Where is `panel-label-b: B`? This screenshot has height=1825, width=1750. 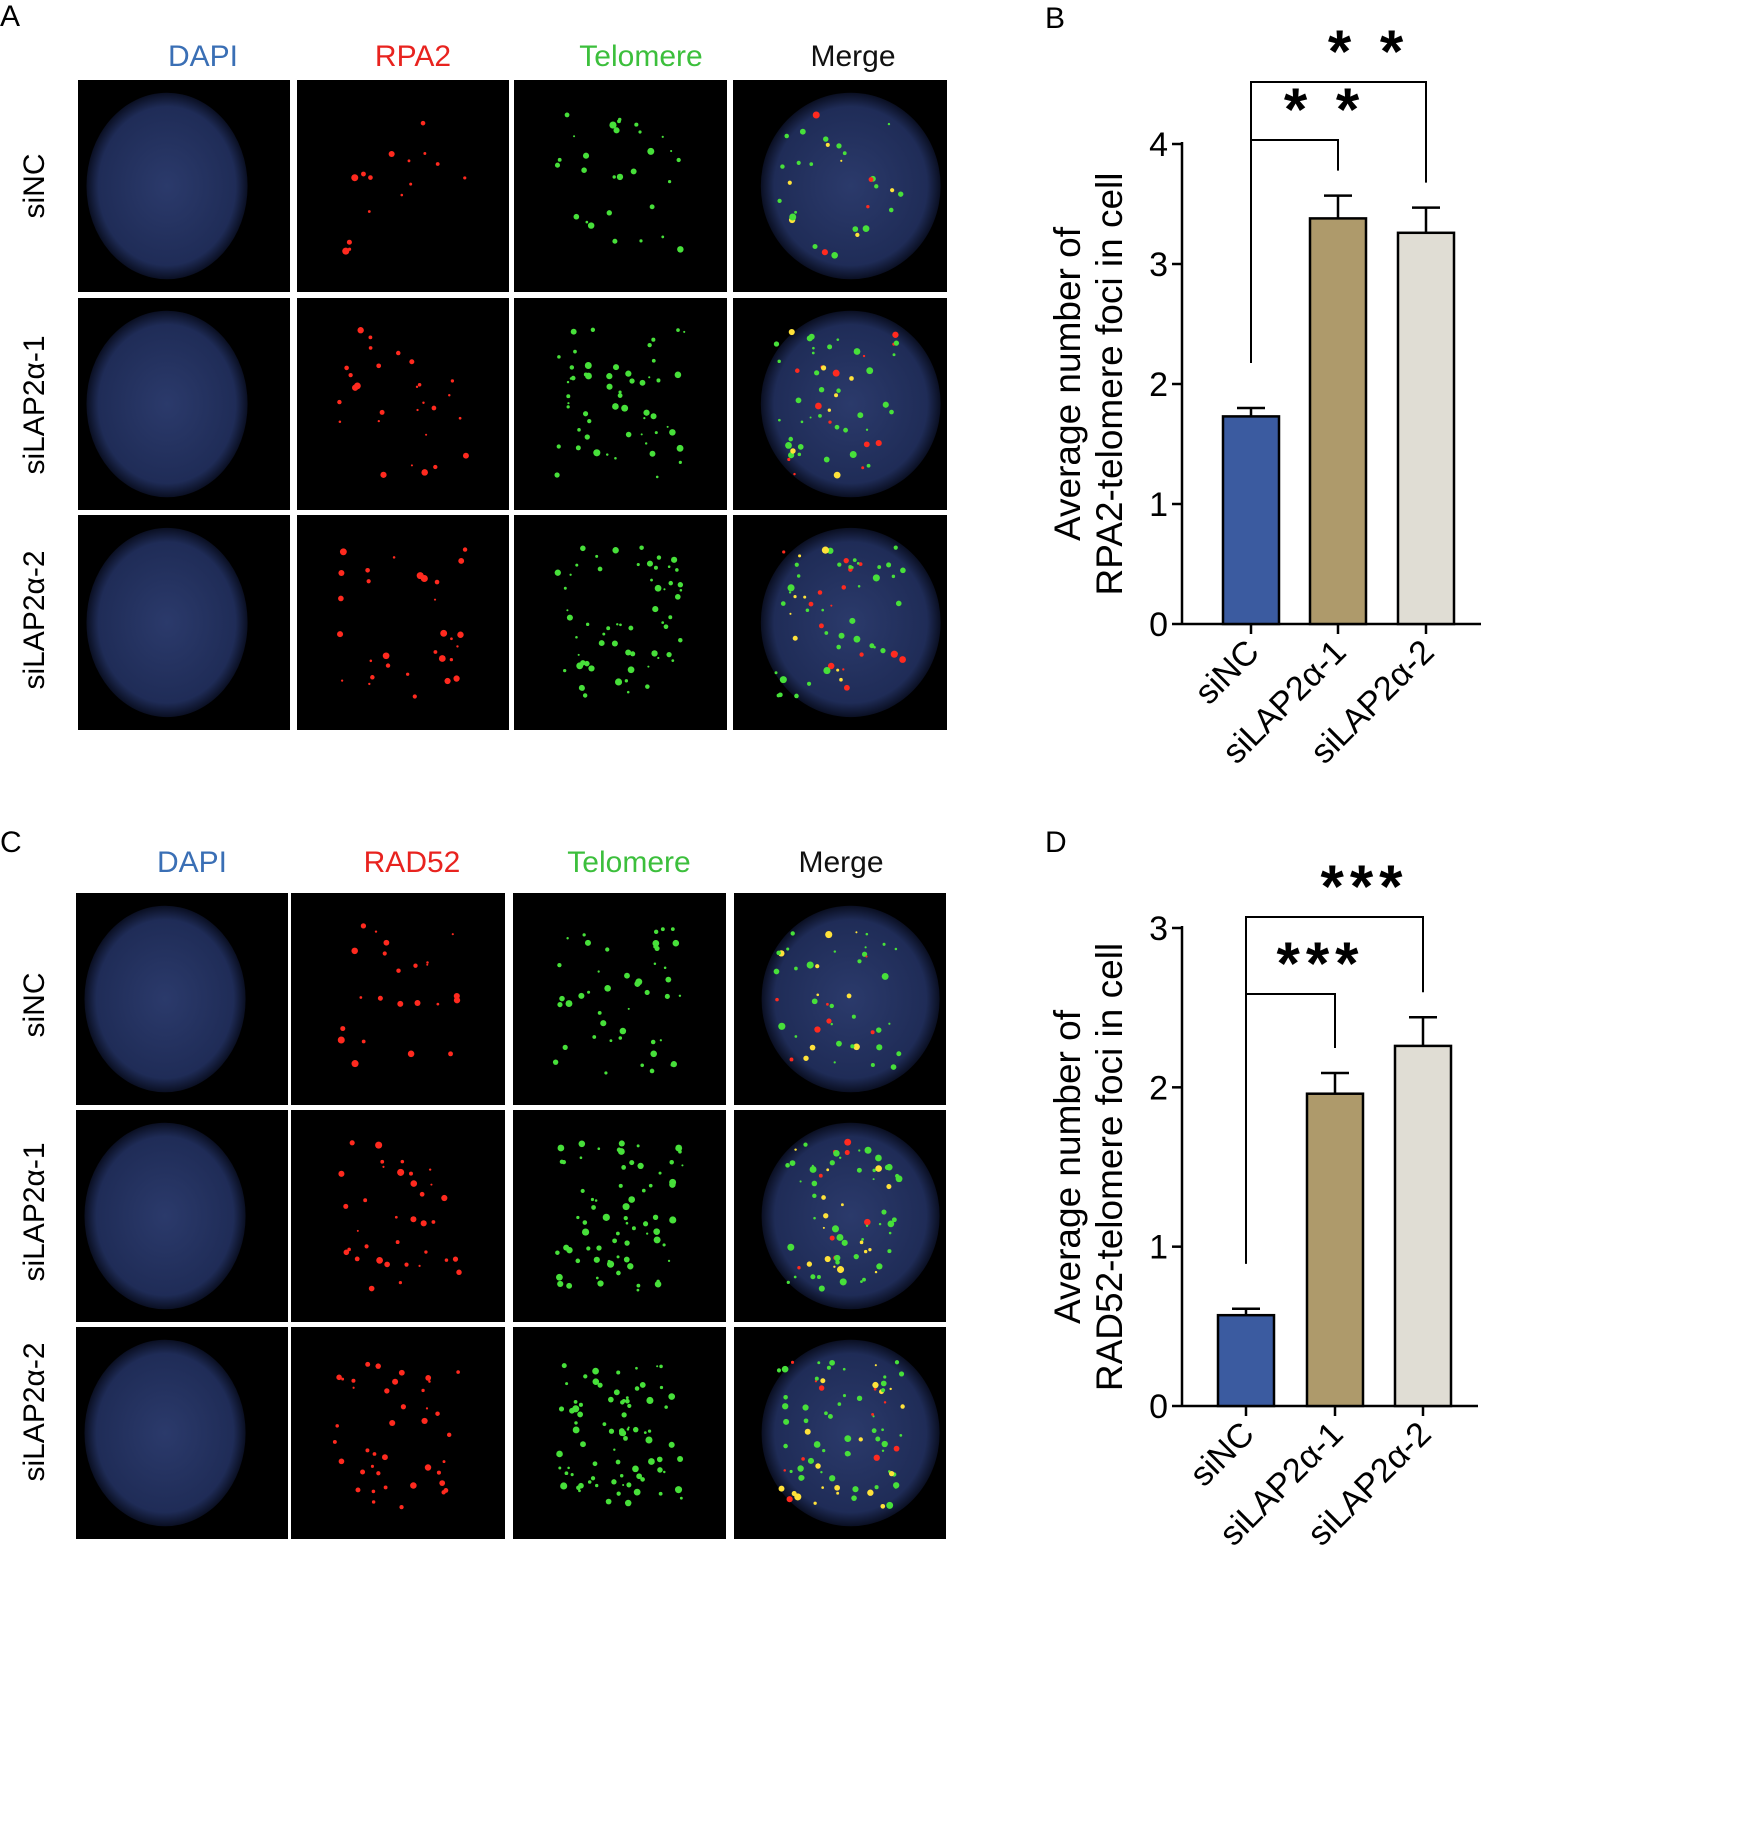
panel-label-b: B is located at coordinates (1055, 18).